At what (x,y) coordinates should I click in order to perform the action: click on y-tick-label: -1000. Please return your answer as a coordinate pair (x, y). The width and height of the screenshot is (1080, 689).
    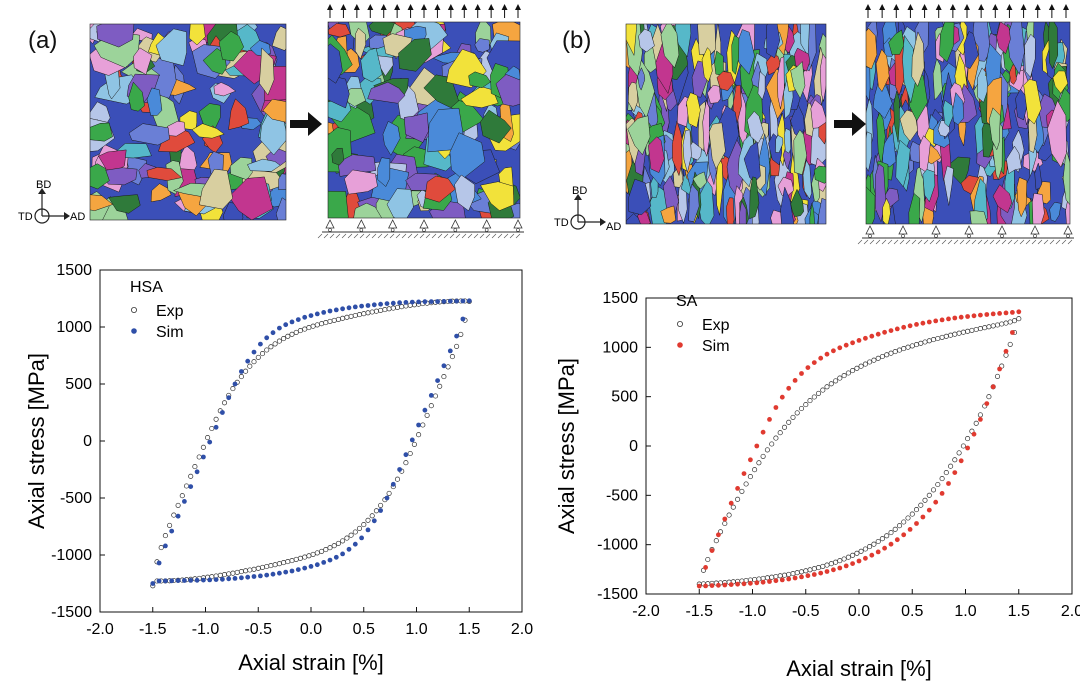
    Looking at the image, I should click on (617, 545).